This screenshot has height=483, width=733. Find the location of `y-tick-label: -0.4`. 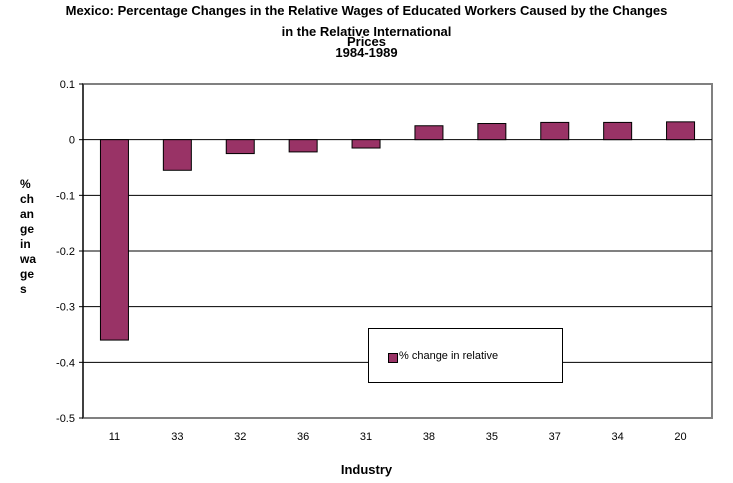

y-tick-label: -0.4 is located at coordinates (65, 363).